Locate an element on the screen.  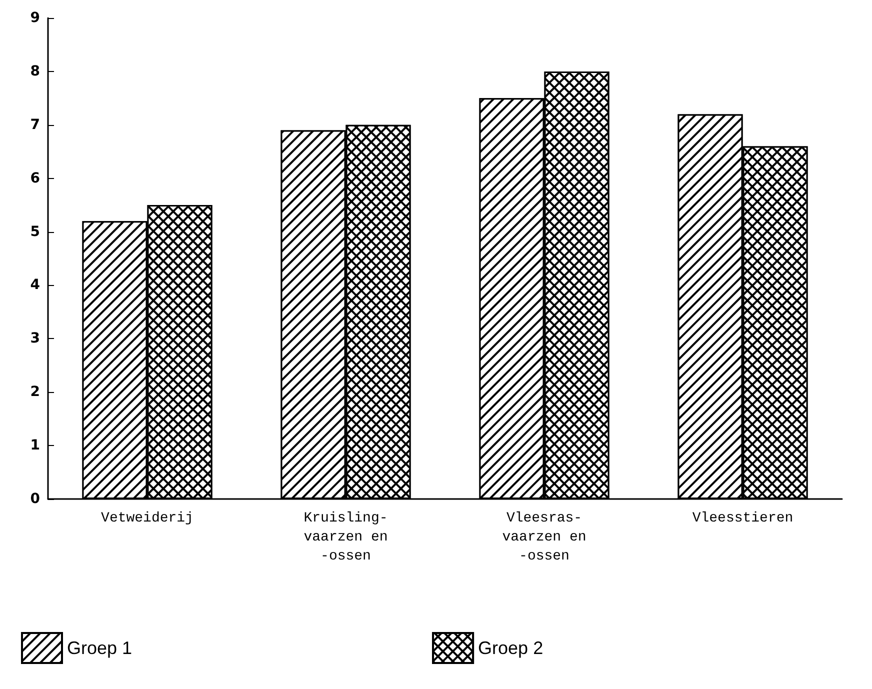
y-tick-label: 6 is located at coordinates (35, 178).